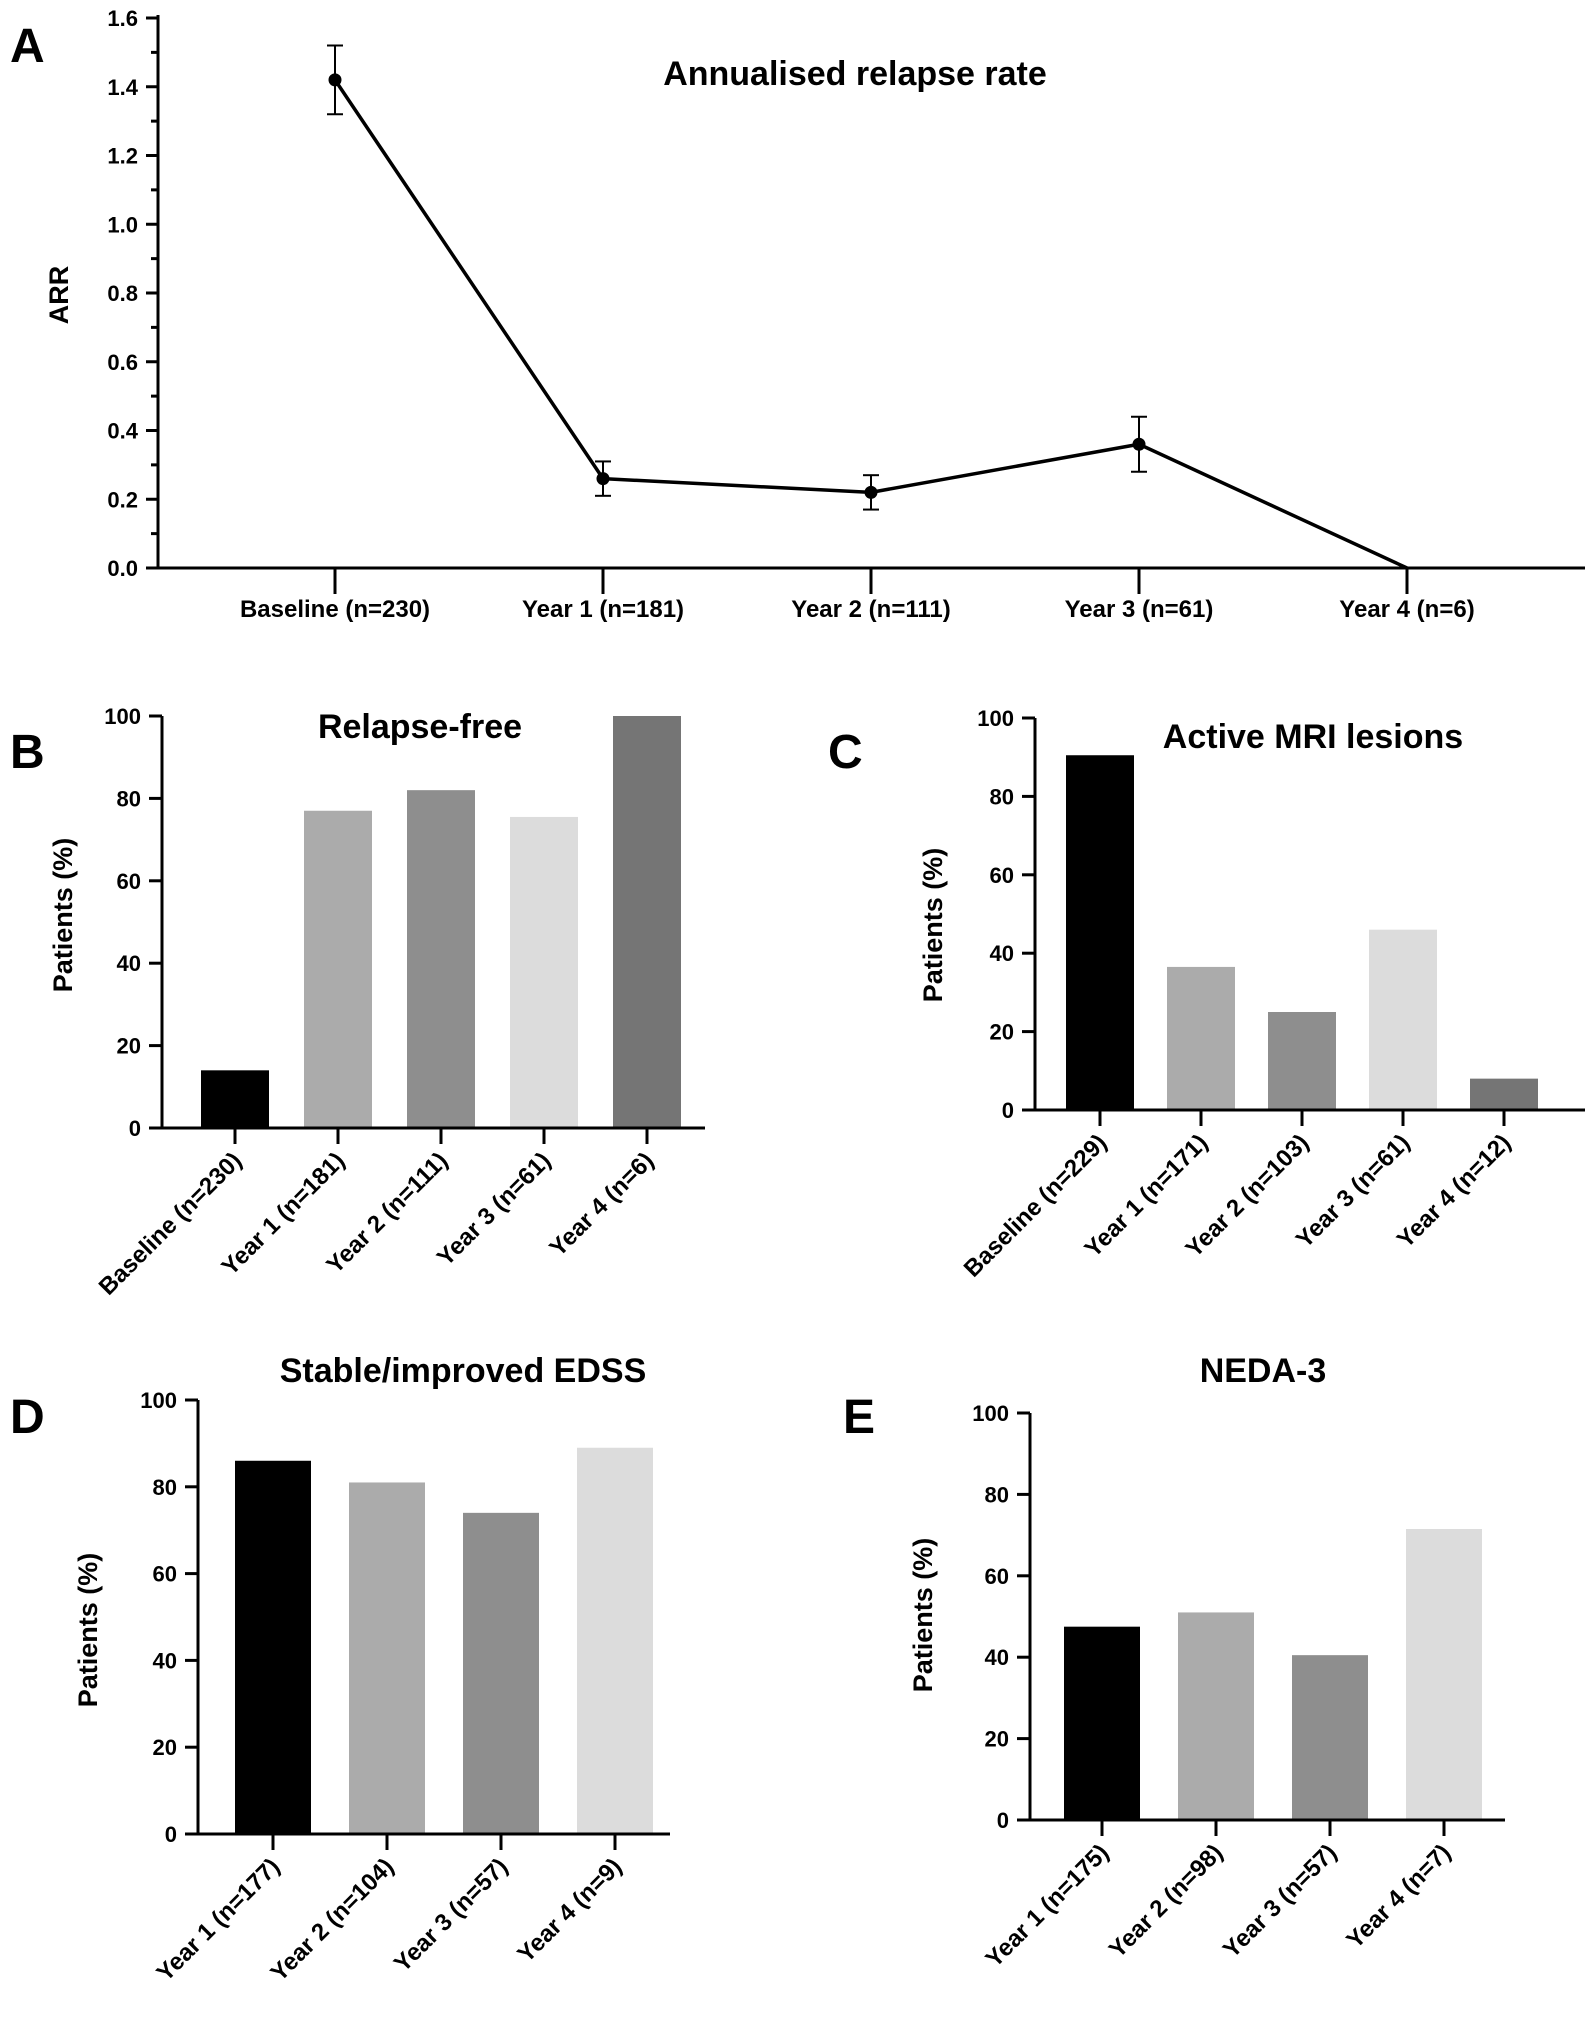 The height and width of the screenshot is (2037, 1595). I want to click on chart-title-d: Stable/improved EDSS, so click(463, 1371).